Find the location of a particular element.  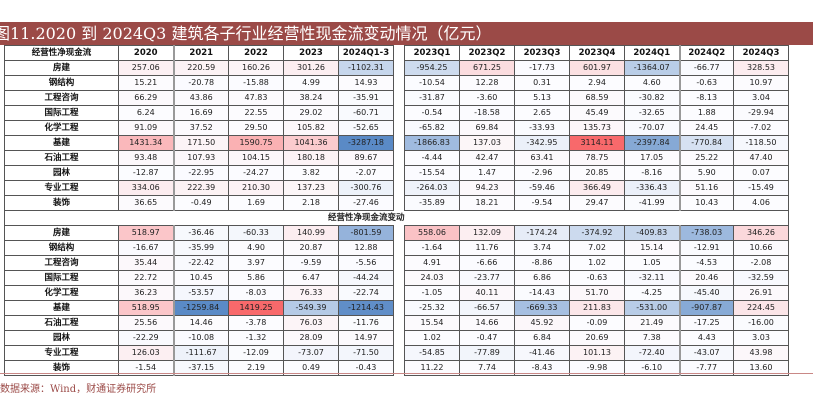

value-cell: -9.59 is located at coordinates (311, 263).